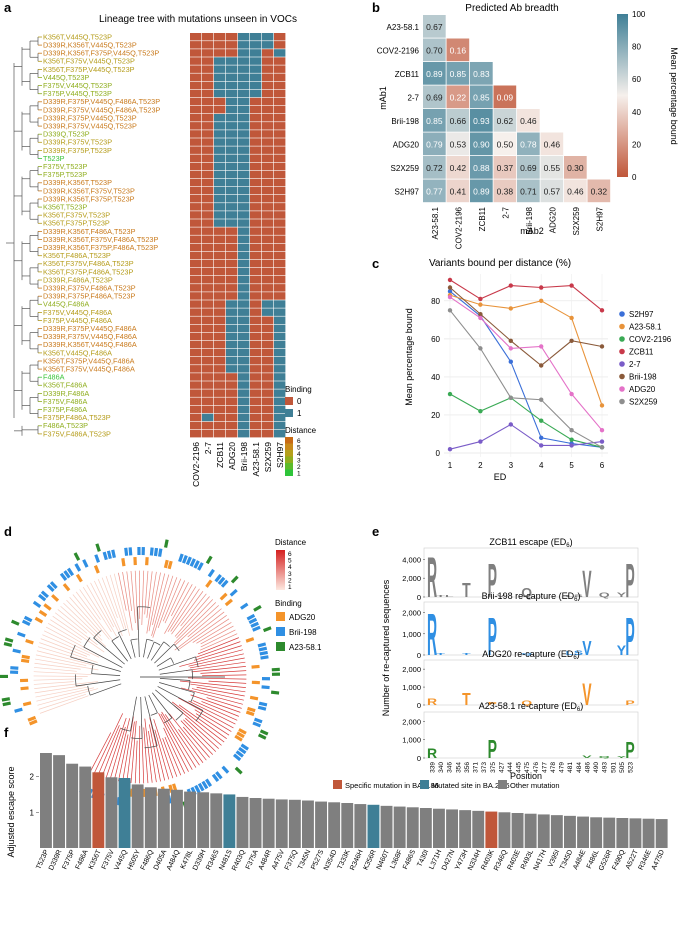 This screenshot has height=931, width=685. I want to click on e-xtick-label: 346, so click(450, 767).